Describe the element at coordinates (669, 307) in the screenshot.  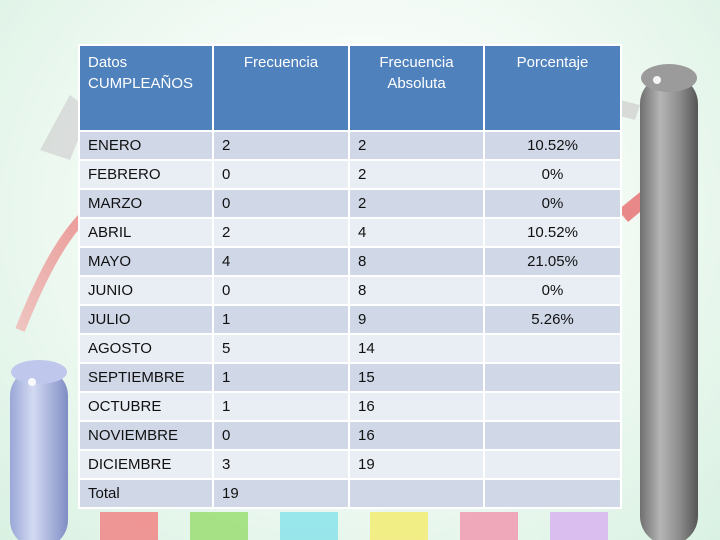
I see `gray-cylinder` at that location.